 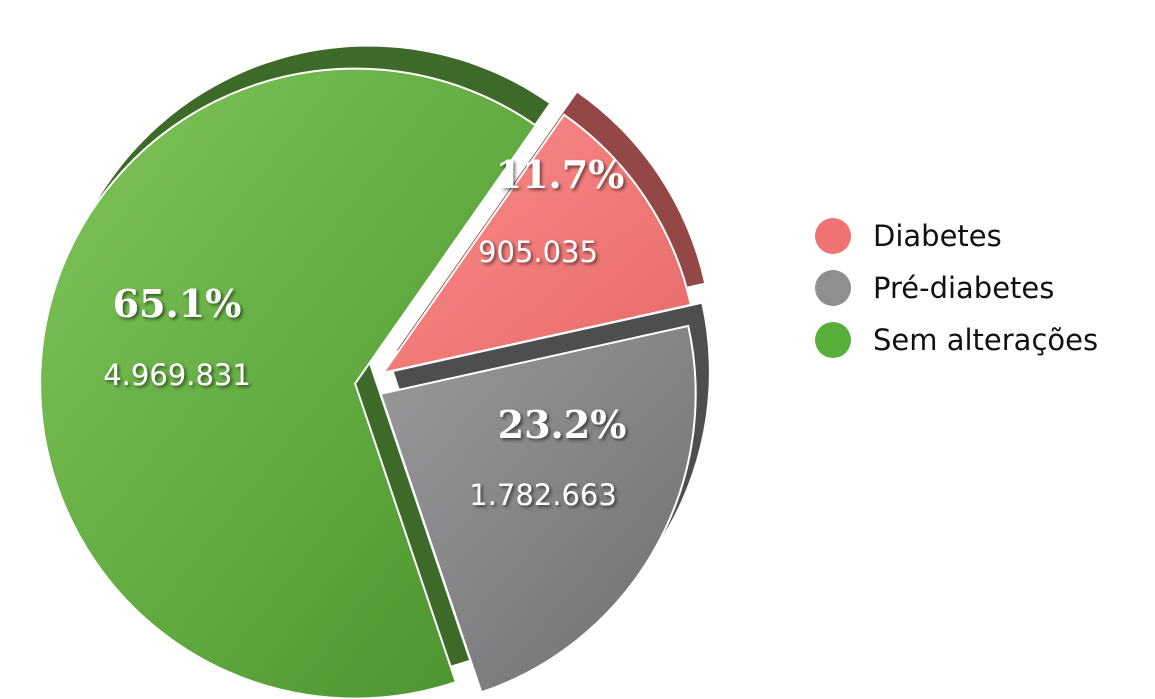 What do you see at coordinates (964, 288) in the screenshot?
I see `legend-label-pre-diabetes: Pré-diabetes` at bounding box center [964, 288].